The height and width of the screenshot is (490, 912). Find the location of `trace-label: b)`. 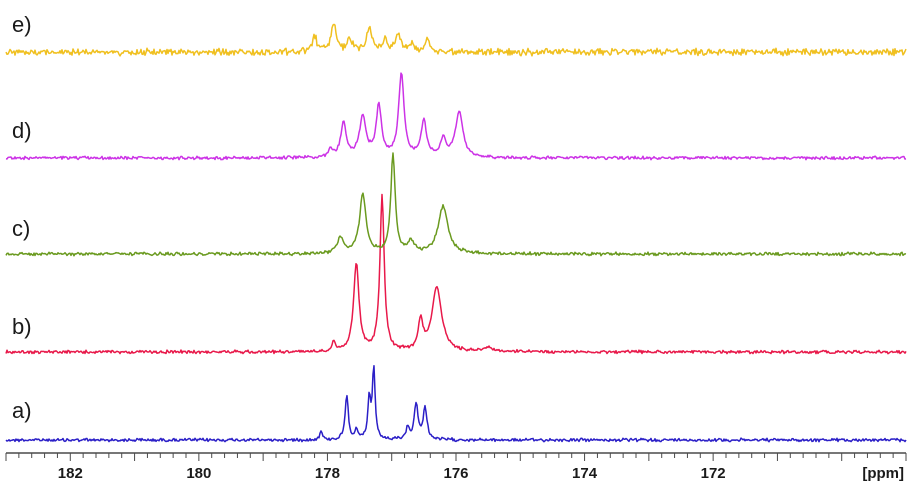

trace-label: b) is located at coordinates (22, 326).